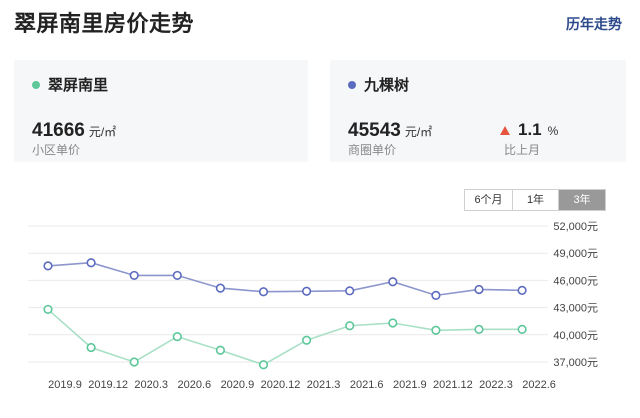  I want to click on y-tick-label: 40,000元, so click(575, 336).